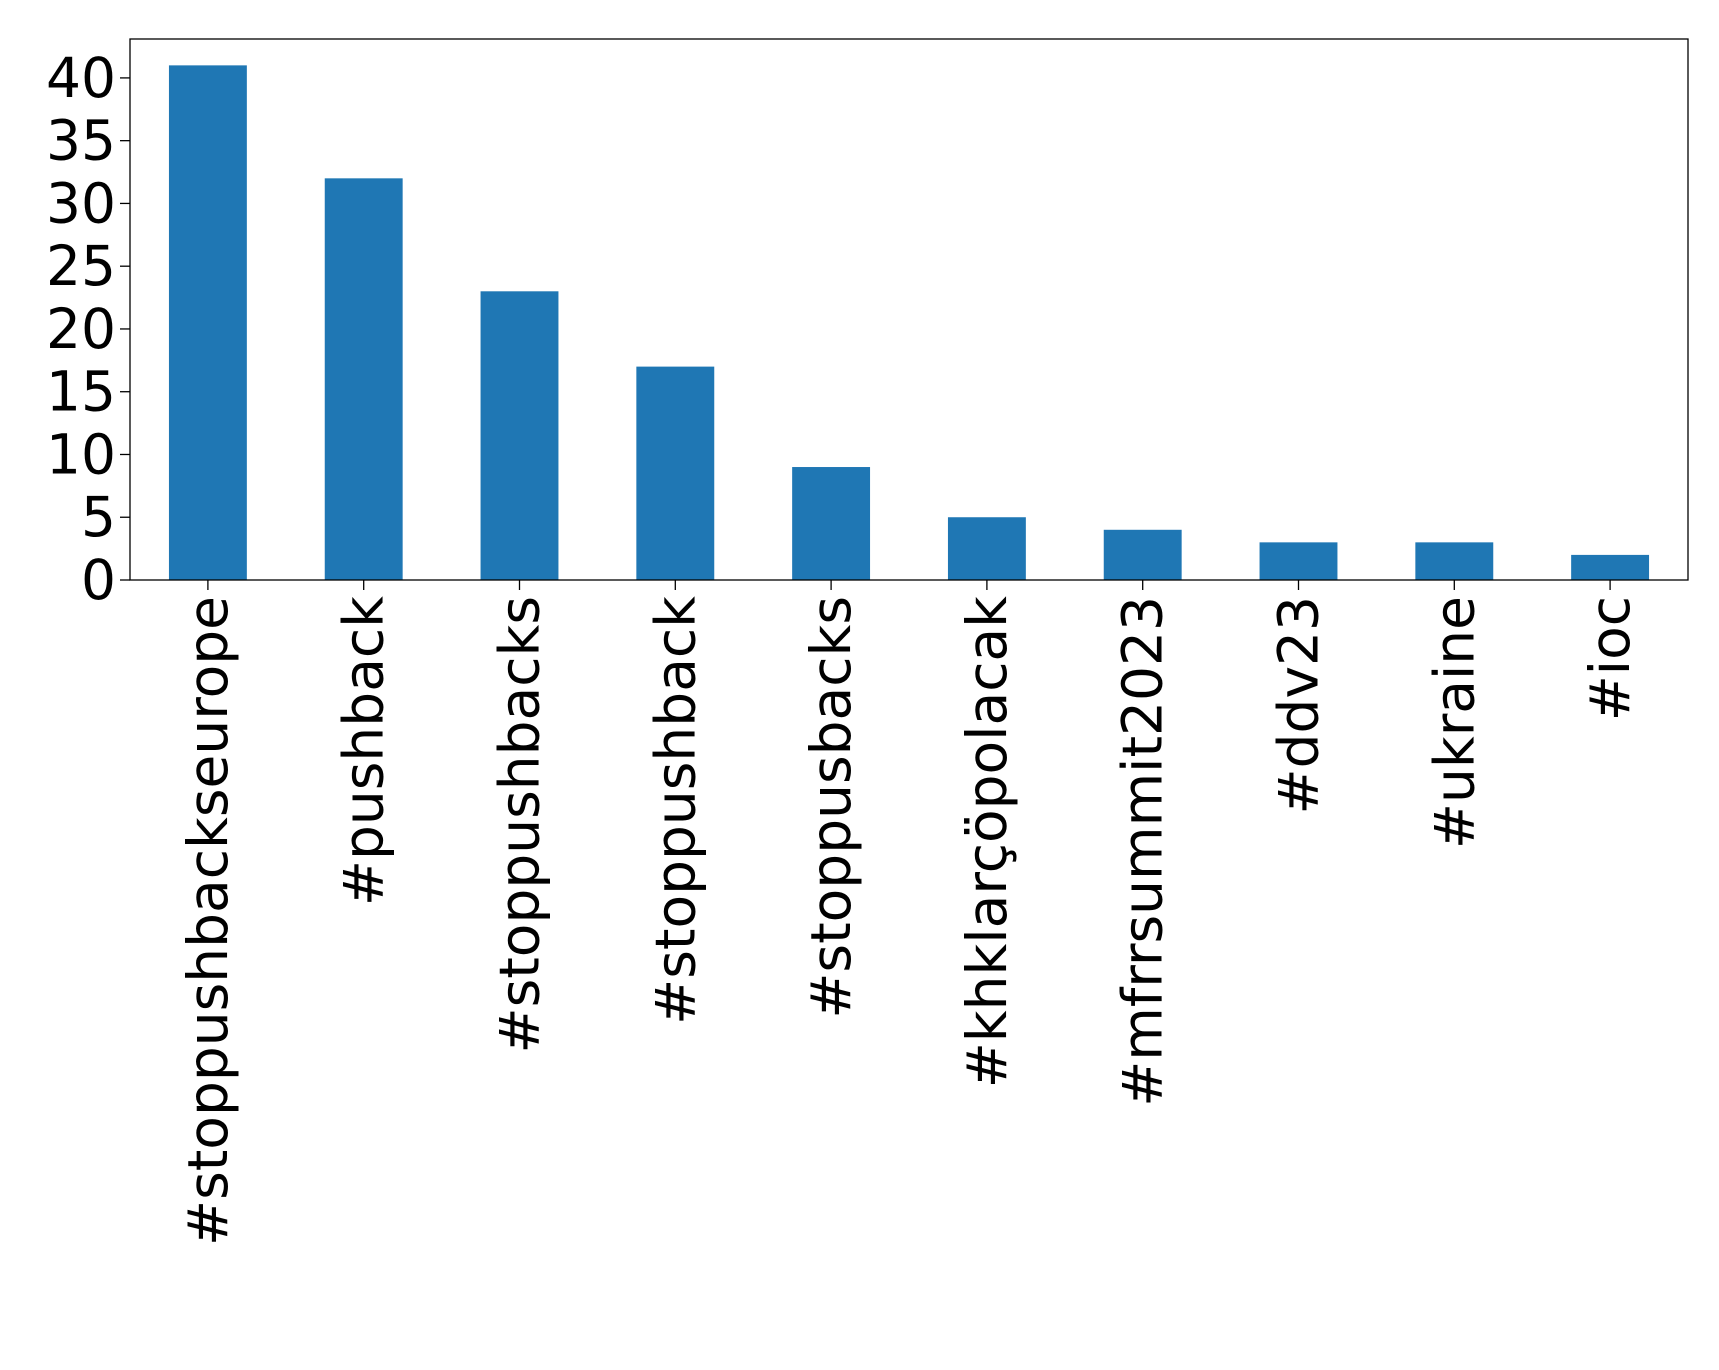  What do you see at coordinates (81, 329) in the screenshot?
I see `y-tick-label-4: 20` at bounding box center [81, 329].